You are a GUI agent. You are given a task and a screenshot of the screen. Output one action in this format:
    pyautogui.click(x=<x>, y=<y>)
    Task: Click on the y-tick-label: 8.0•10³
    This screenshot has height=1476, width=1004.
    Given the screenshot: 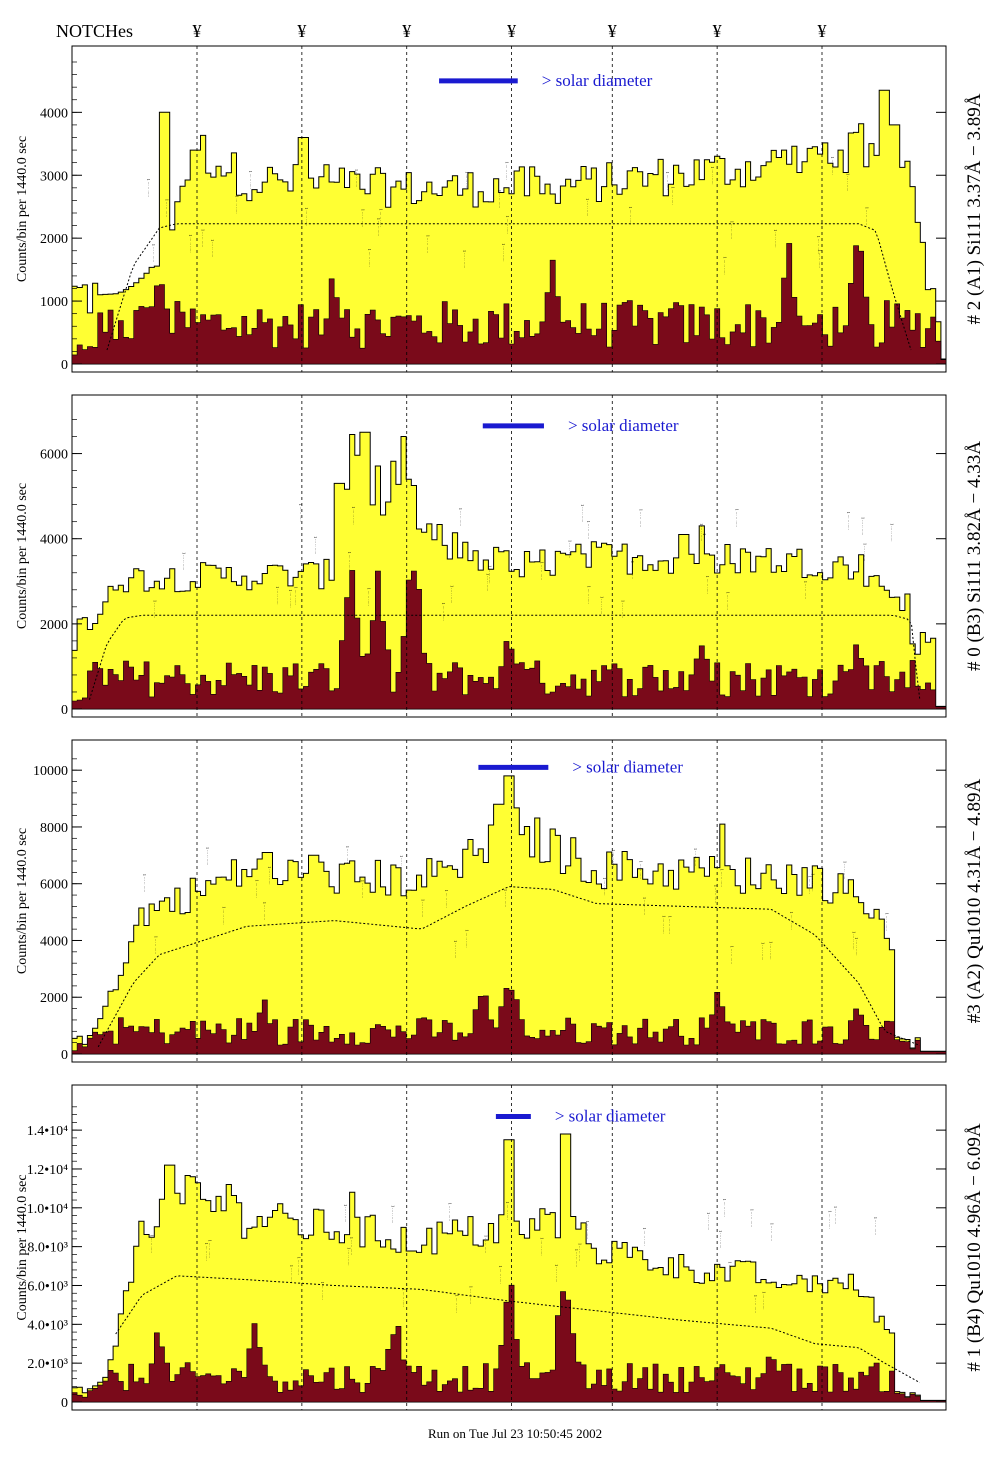 What is the action you would take?
    pyautogui.click(x=47, y=1248)
    